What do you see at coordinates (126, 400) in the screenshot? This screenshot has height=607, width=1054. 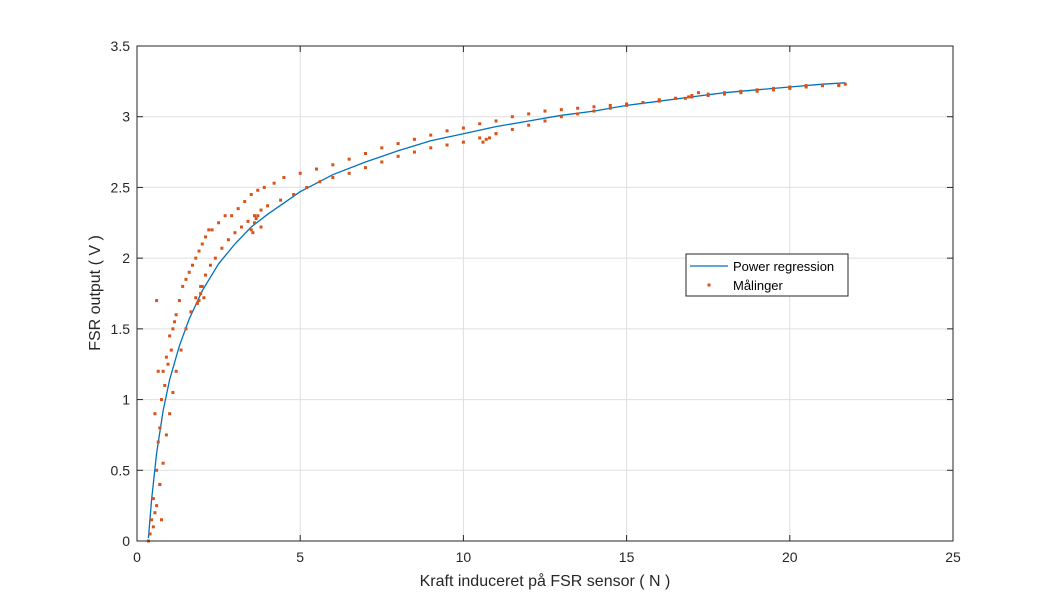 I see `y-tick-label: 1` at bounding box center [126, 400].